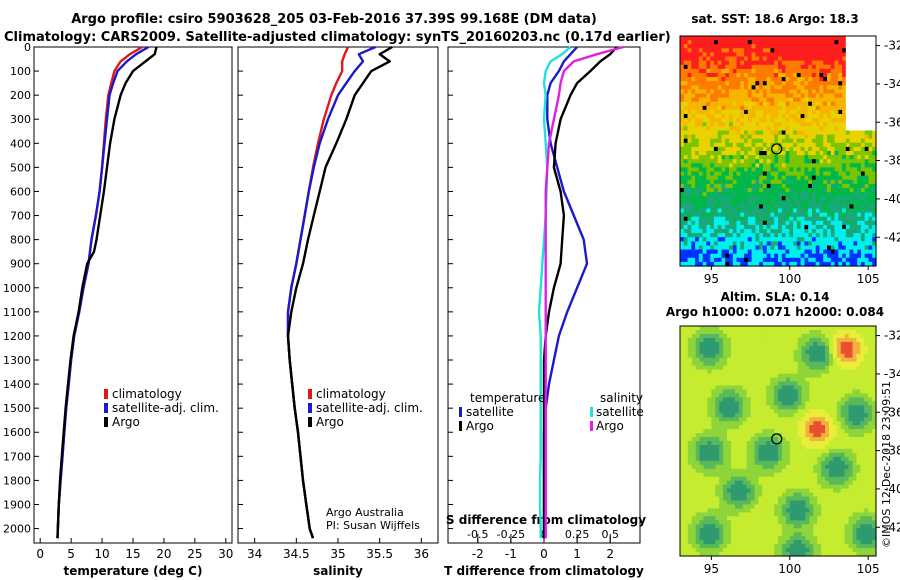 This screenshot has height=580, width=900. What do you see at coordinates (373, 525) in the screenshot?
I see `credit-annotation: PI: Susan Wijffels` at bounding box center [373, 525].